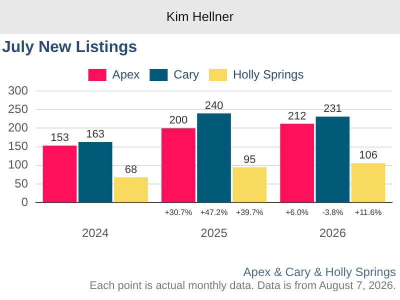  I want to click on y-tick-label: 200, so click(18, 127).